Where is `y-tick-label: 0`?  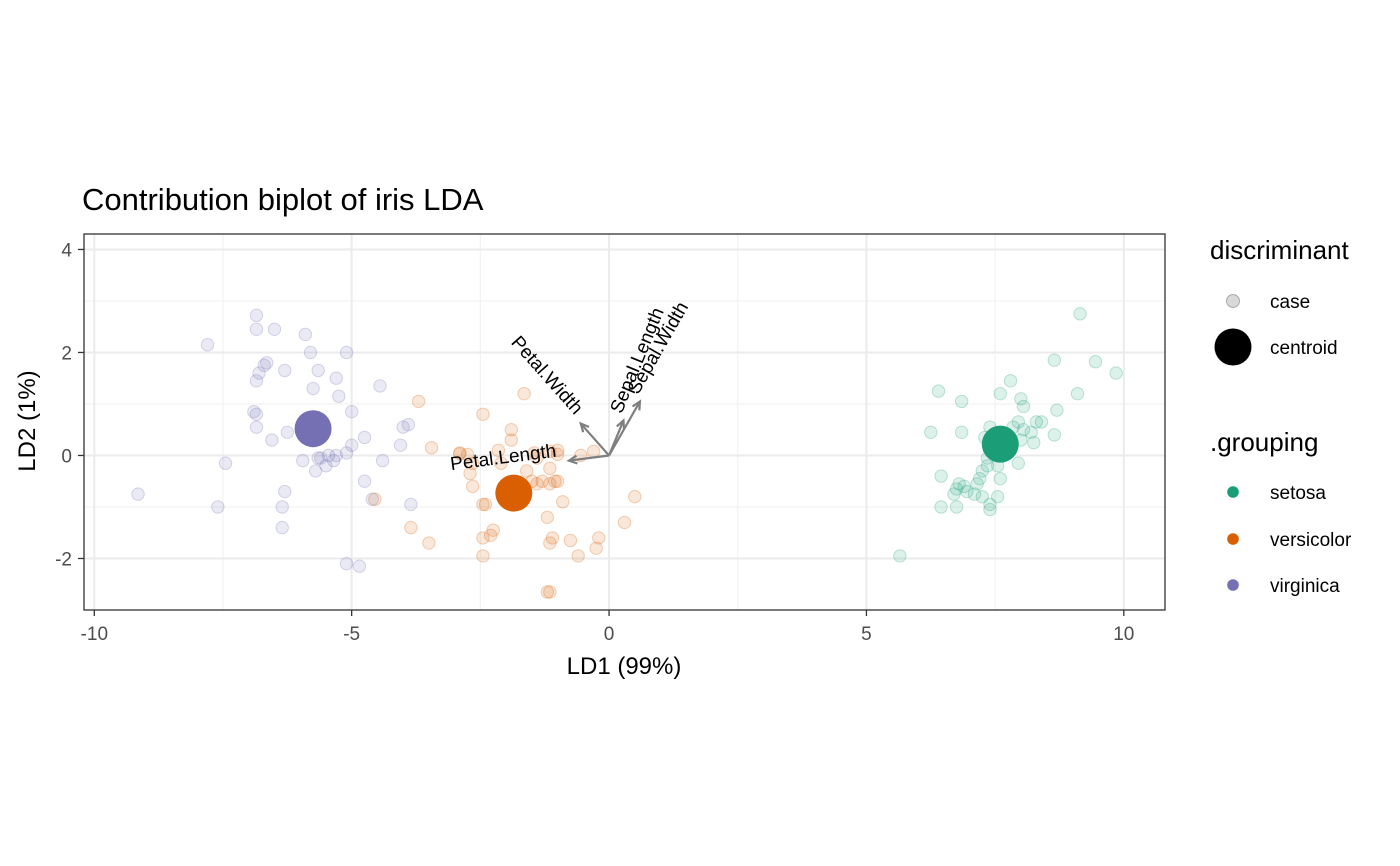 y-tick-label: 0 is located at coordinates (66, 456).